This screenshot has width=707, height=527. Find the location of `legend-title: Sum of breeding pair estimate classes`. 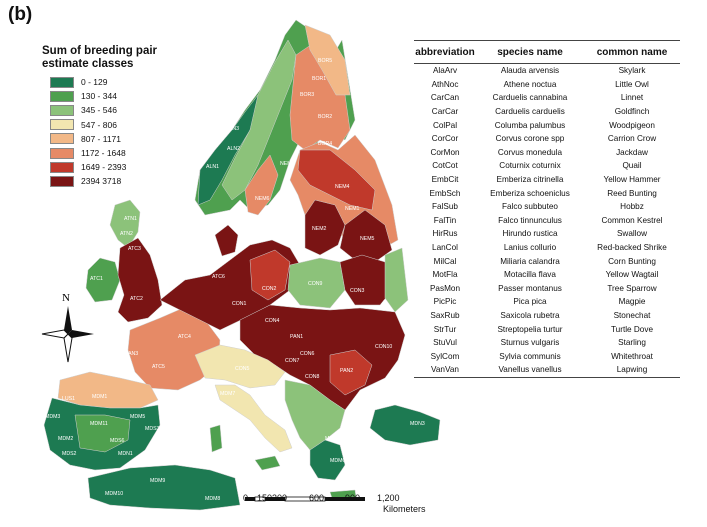

legend-title: Sum of breeding pair estimate classes is located at coordinates (100, 57).